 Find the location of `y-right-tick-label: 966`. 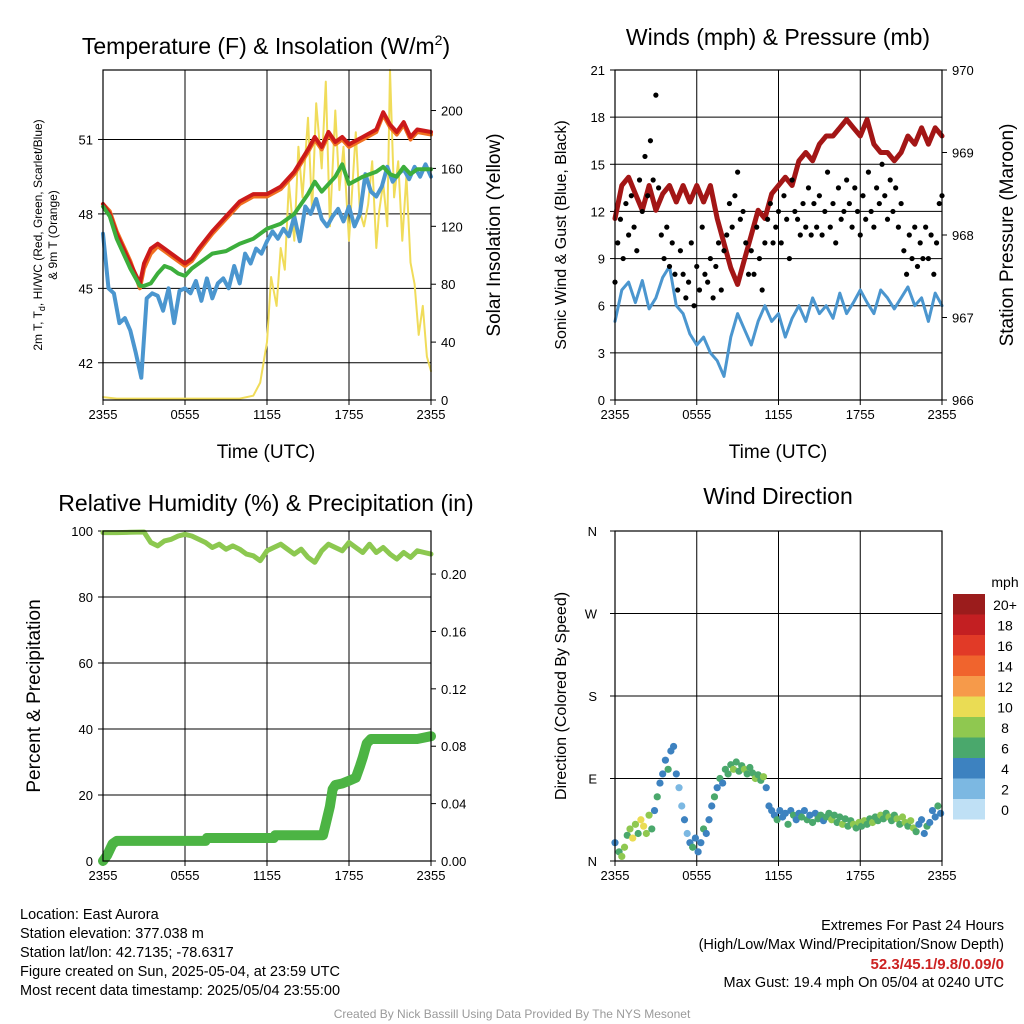

y-right-tick-label: 966 is located at coordinates (963, 400).